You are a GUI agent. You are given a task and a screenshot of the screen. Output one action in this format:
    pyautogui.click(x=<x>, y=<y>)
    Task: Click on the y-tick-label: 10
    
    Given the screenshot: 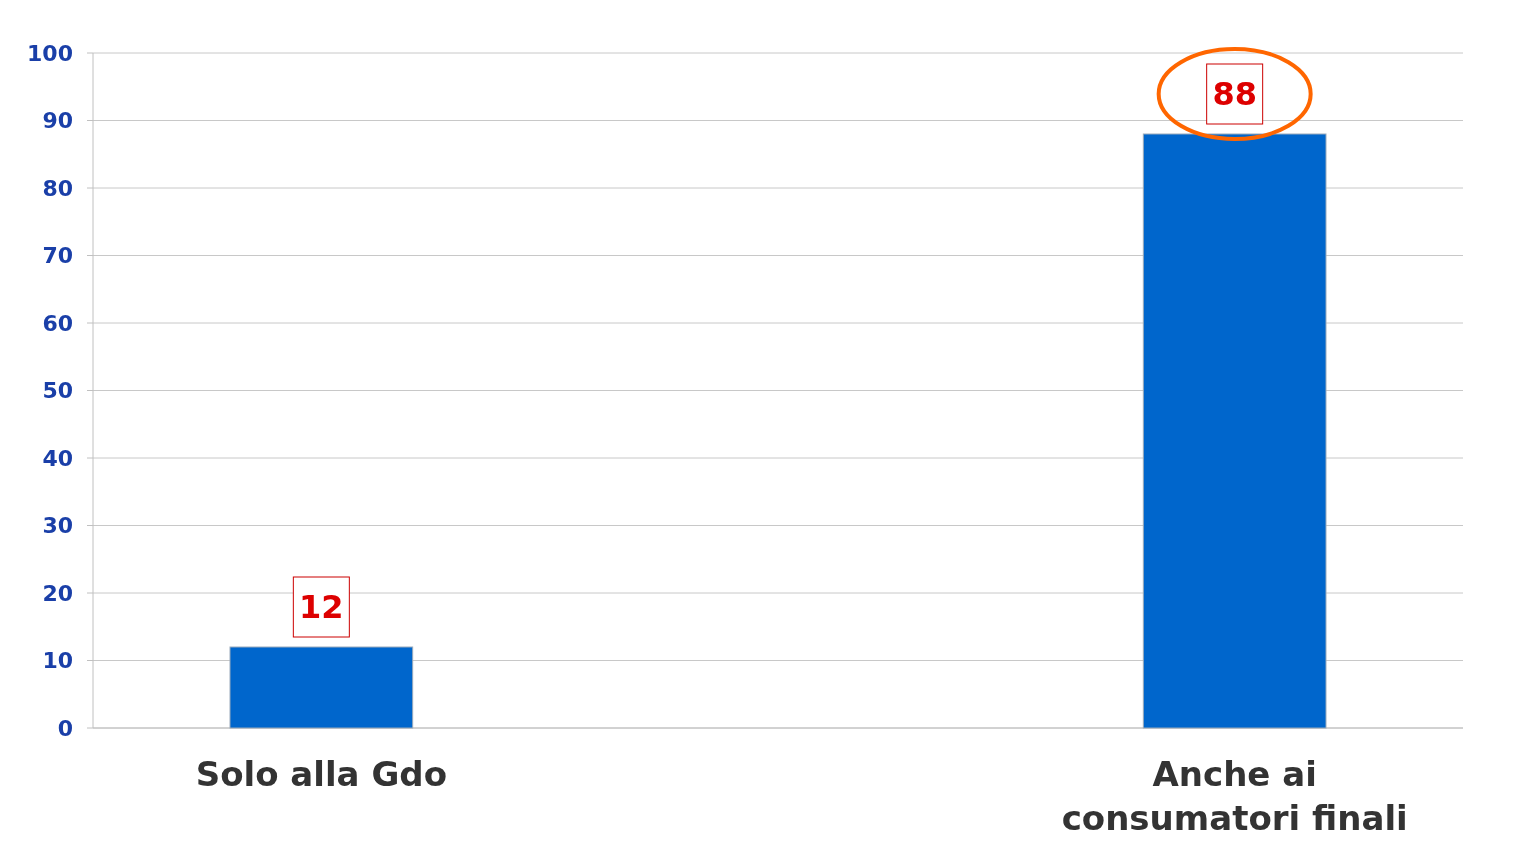 What is the action you would take?
    pyautogui.click(x=57, y=661)
    